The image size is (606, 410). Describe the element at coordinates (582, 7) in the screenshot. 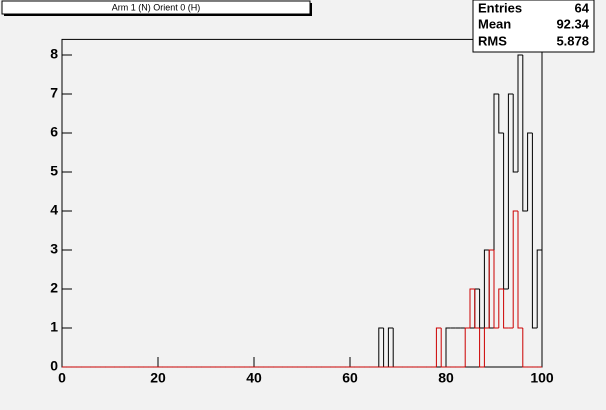

I see `stat-value: 64` at that location.